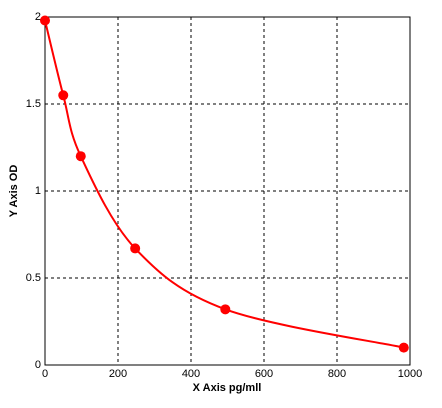 This screenshot has width=442, height=408. I want to click on x-tick-label: 0, so click(45, 374).